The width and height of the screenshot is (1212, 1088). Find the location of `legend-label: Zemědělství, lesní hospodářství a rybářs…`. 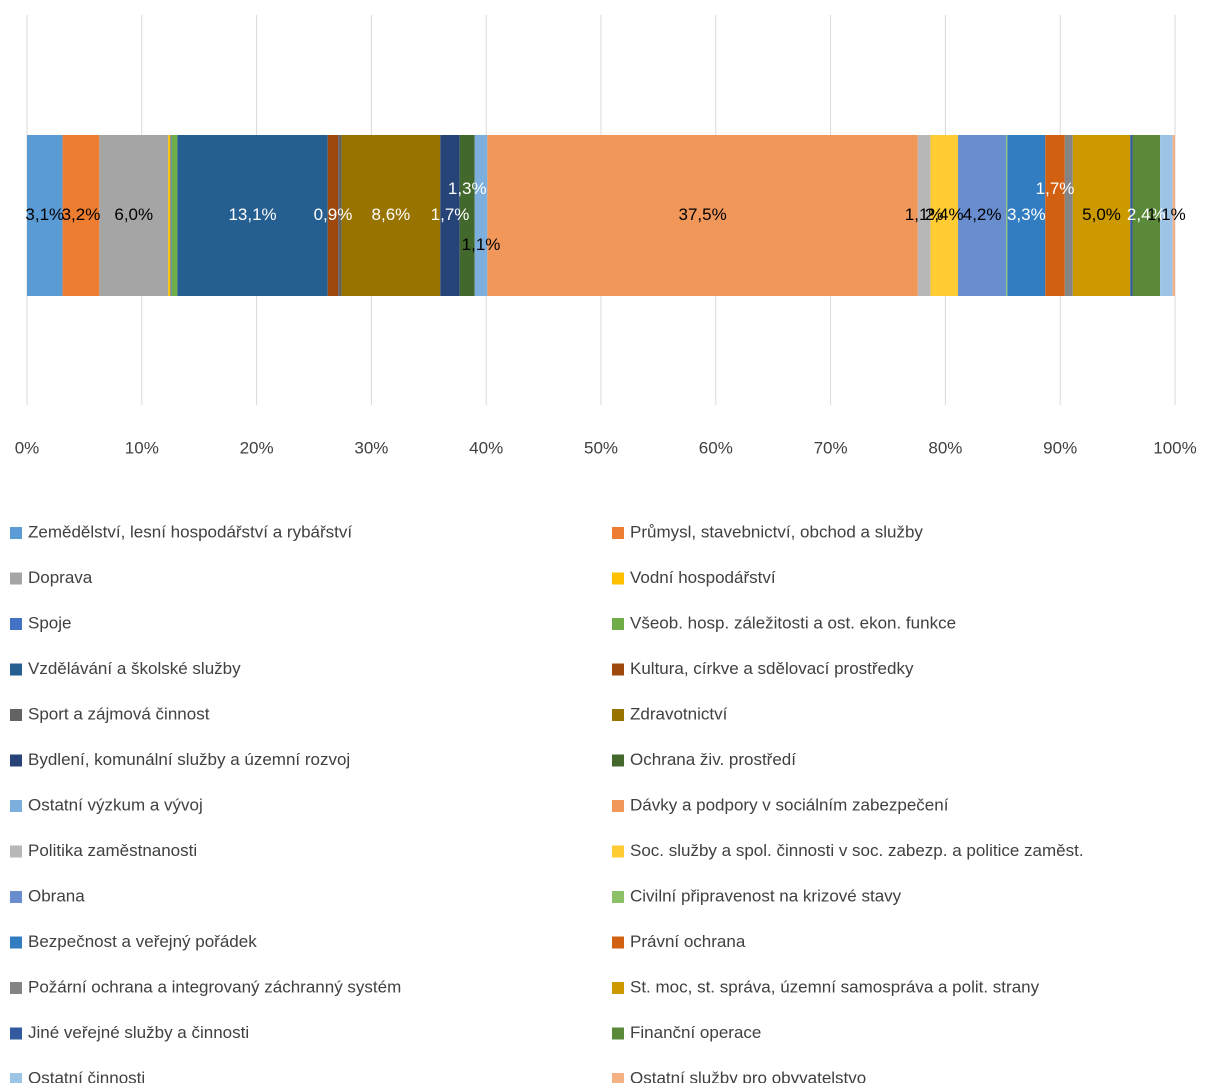

legend-label: Zemědělství, lesní hospodářství a rybářs… is located at coordinates (190, 531).